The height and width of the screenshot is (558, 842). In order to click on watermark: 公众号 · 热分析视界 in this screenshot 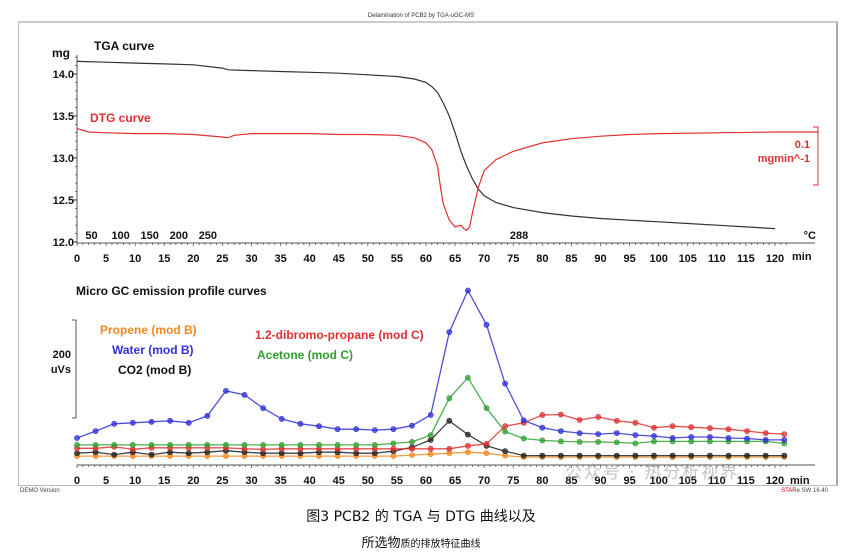, I will do `click(652, 473)`.